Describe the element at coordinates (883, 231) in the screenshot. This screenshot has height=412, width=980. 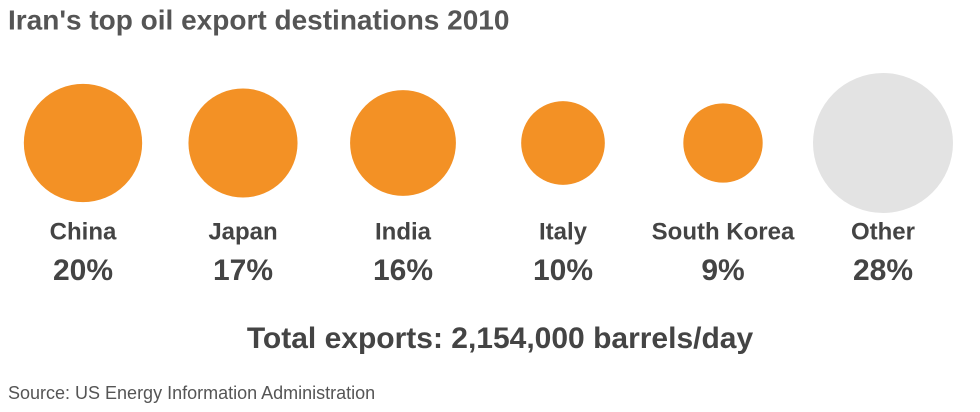
I see `category-label: Other` at that location.